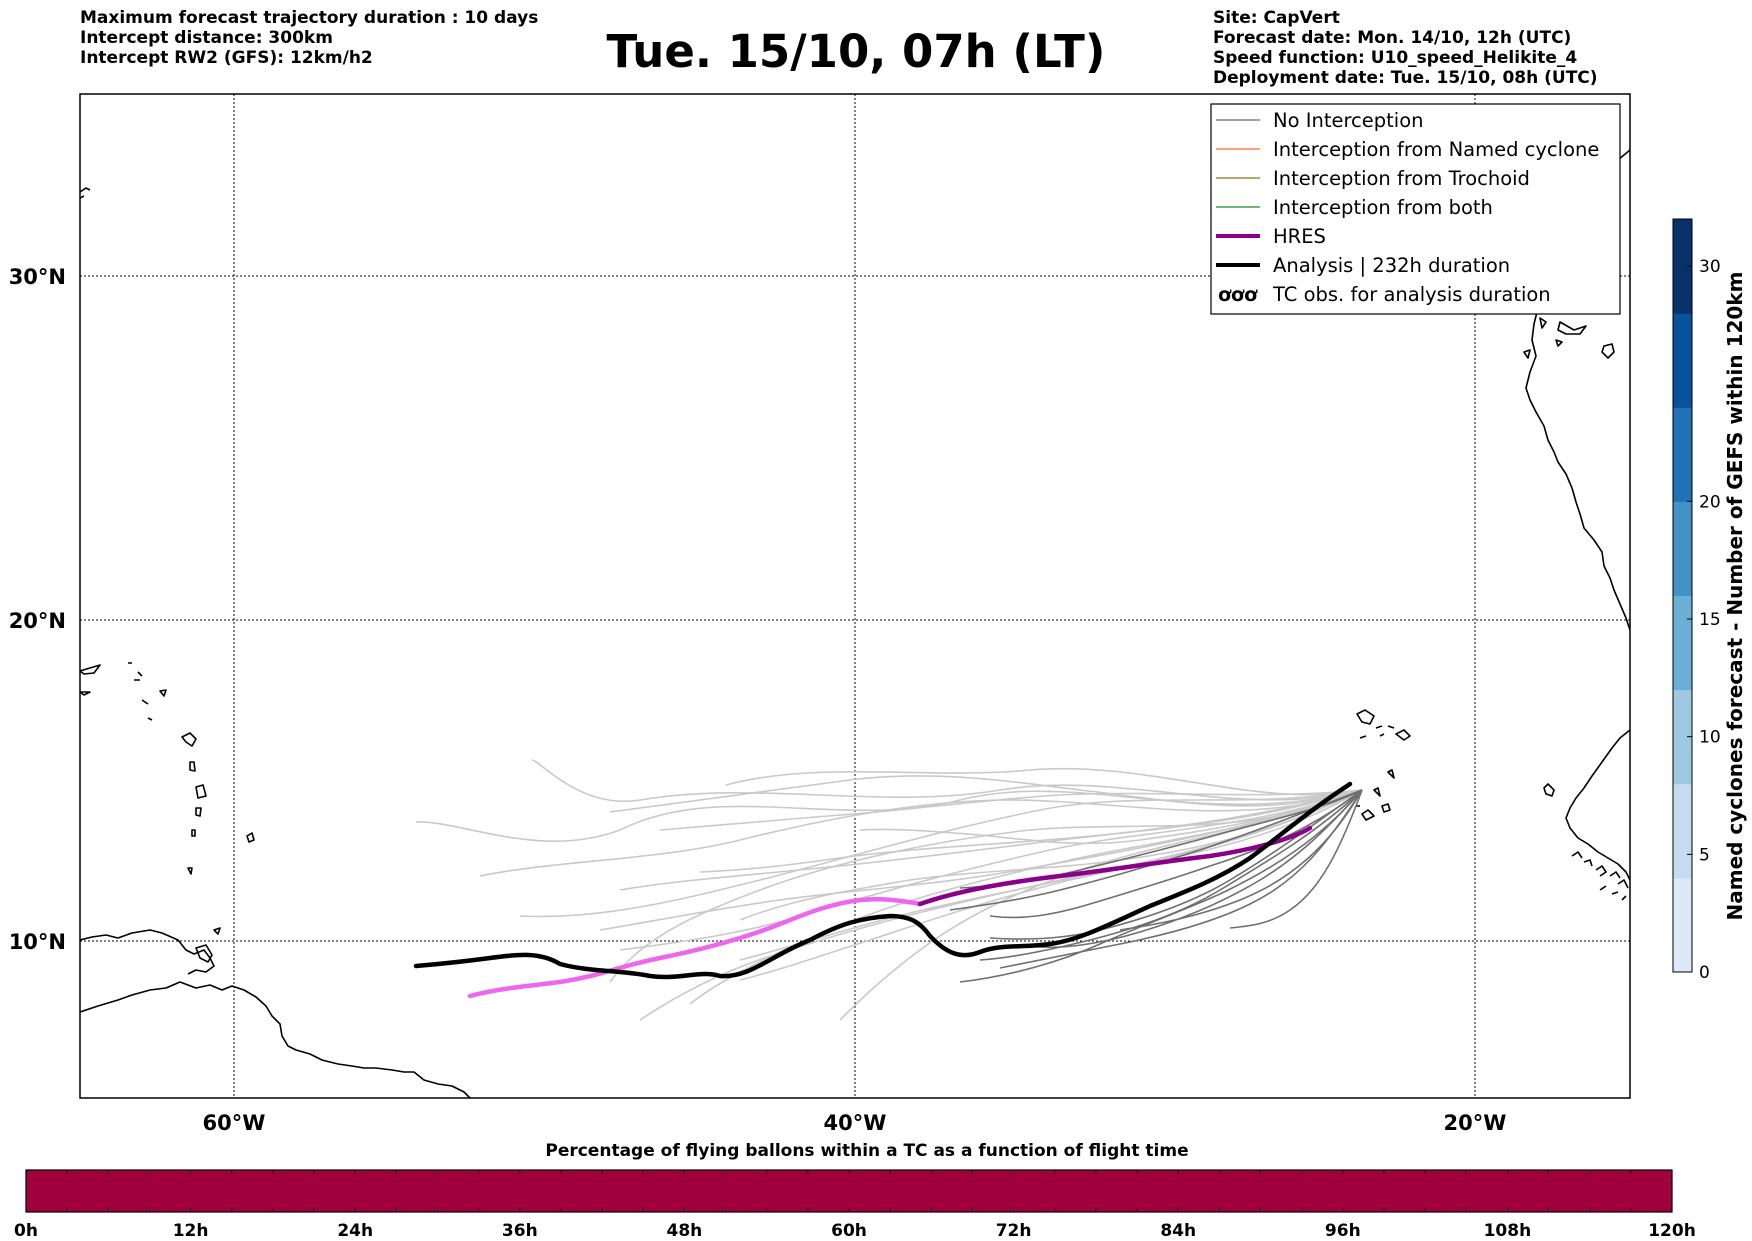 The width and height of the screenshot is (1752, 1241). Describe the element at coordinates (849, 1231) in the screenshot. I see `bottom-colorbar-tick-label: 60h` at that location.